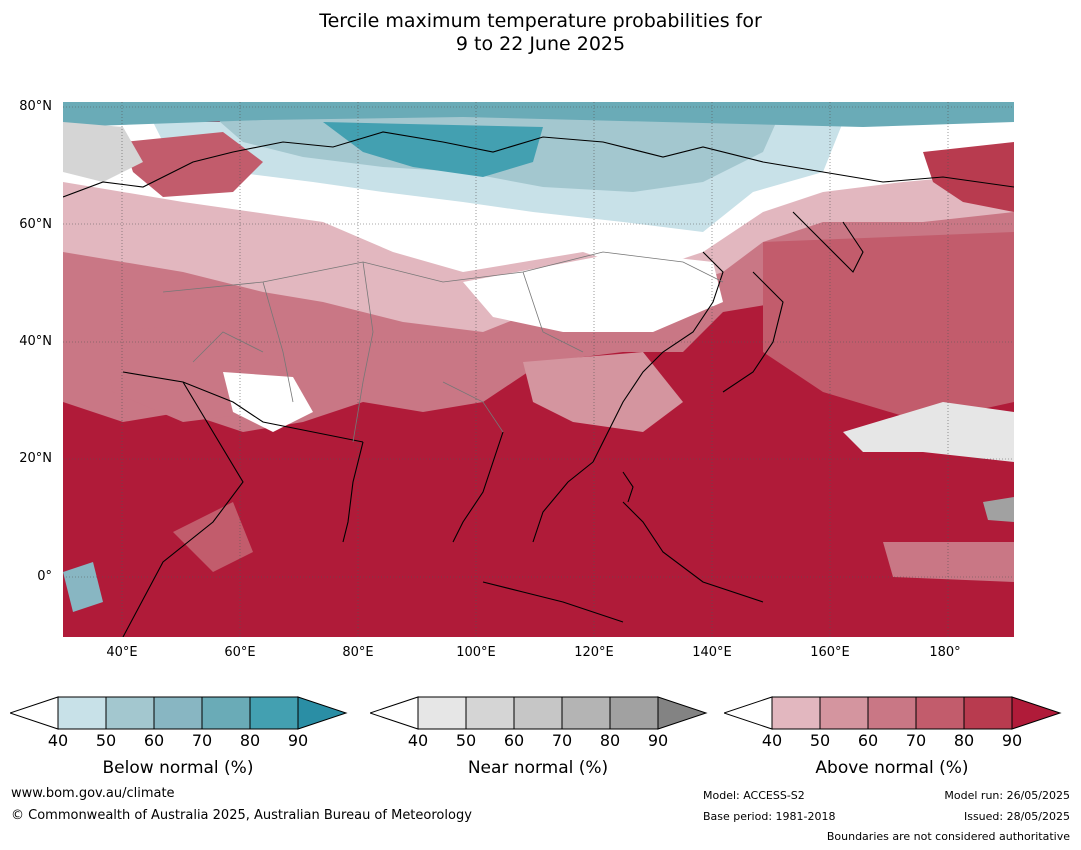  What do you see at coordinates (562, 740) in the screenshot?
I see `legend-near-tick-70: 70` at bounding box center [562, 740].